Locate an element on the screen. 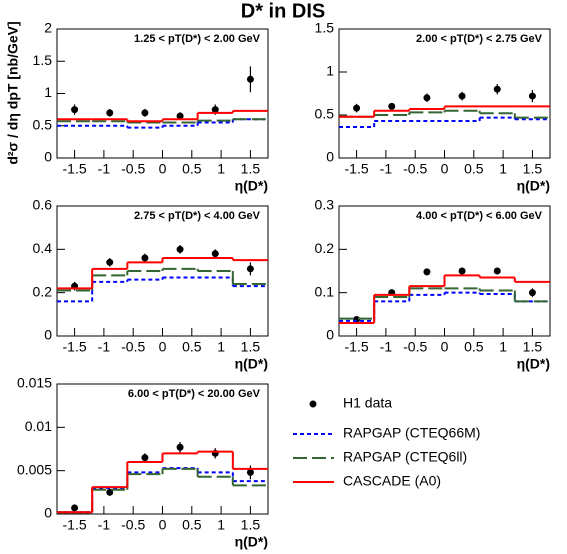  legend-label: CASCADE (A0) is located at coordinates (392, 481).